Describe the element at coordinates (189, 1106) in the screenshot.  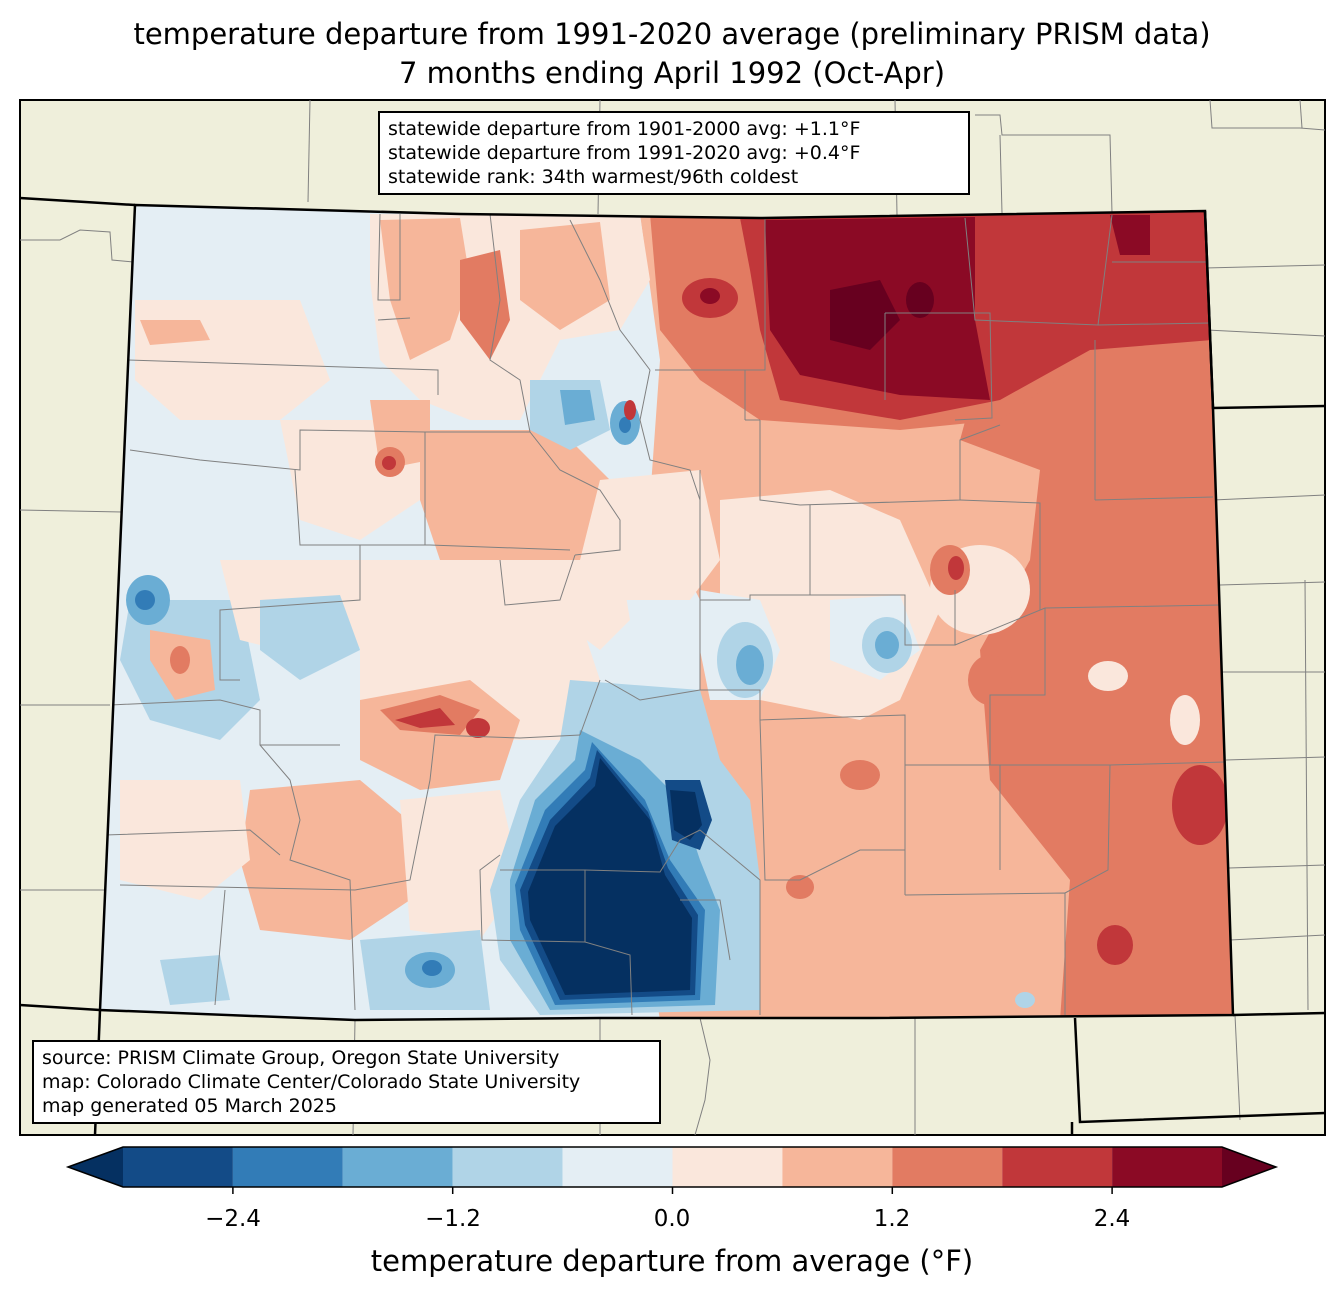
I see `generated-date-line: map generated 05 March 2025` at that location.